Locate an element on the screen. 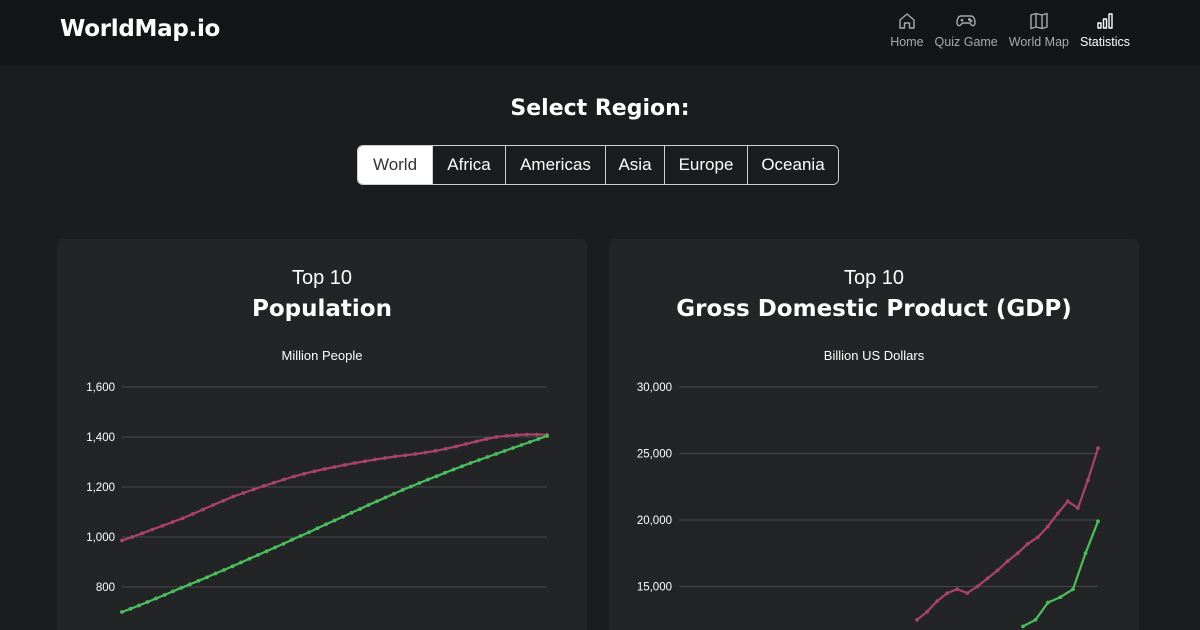 This screenshot has width=1200, height=630. y-tick-label: 30,000 is located at coordinates (654, 388).